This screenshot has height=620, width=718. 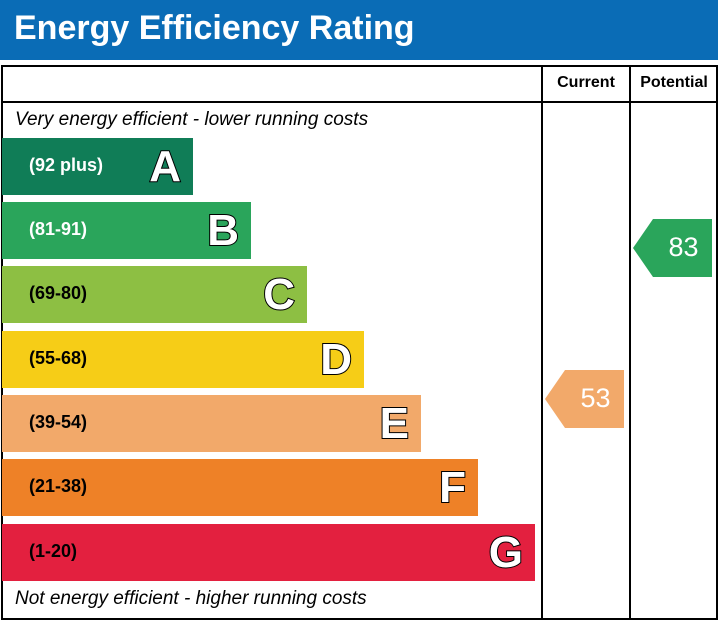 I want to click on column-header-potential: Potential, so click(x=674, y=82).